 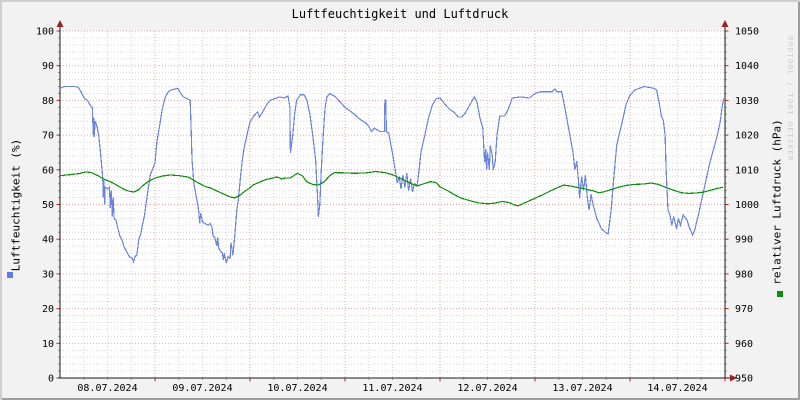 What do you see at coordinates (747, 66) in the screenshot?
I see `right-tick-label: 1040` at bounding box center [747, 66].